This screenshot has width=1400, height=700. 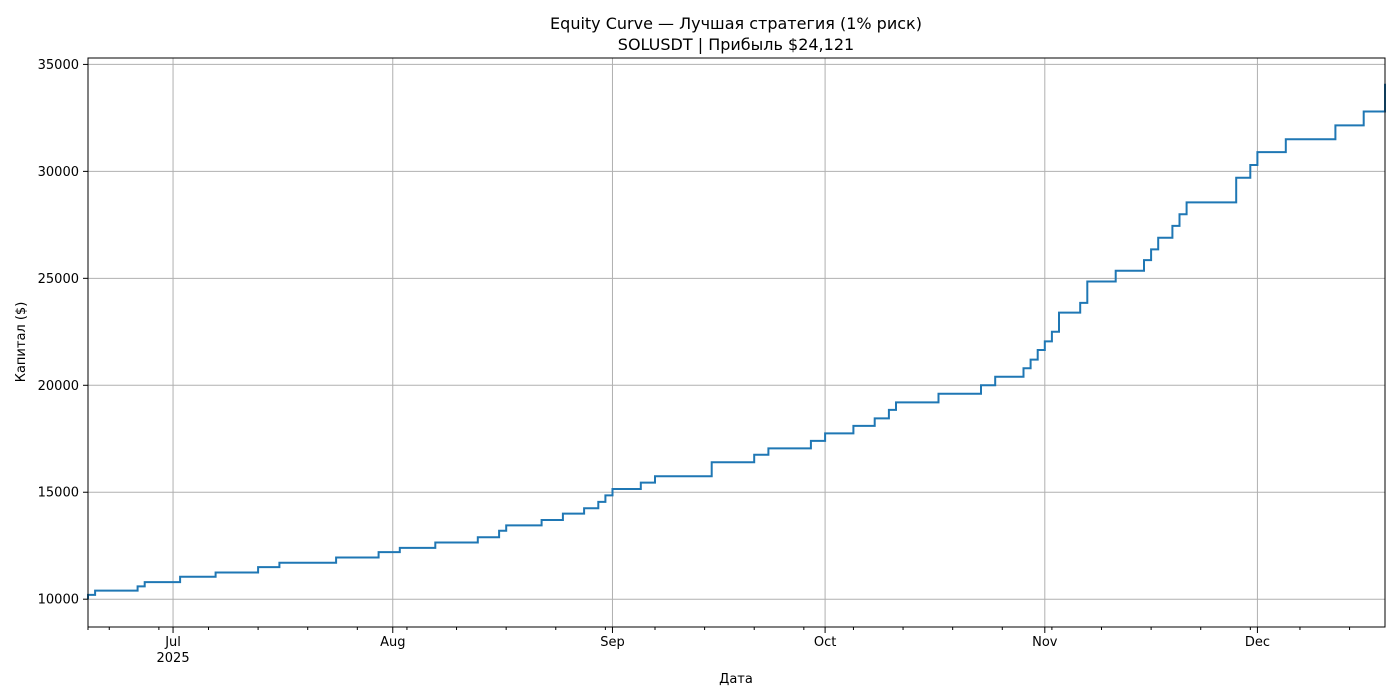 What do you see at coordinates (58, 600) in the screenshot?
I see `y-tick-label: 10000` at bounding box center [58, 600].